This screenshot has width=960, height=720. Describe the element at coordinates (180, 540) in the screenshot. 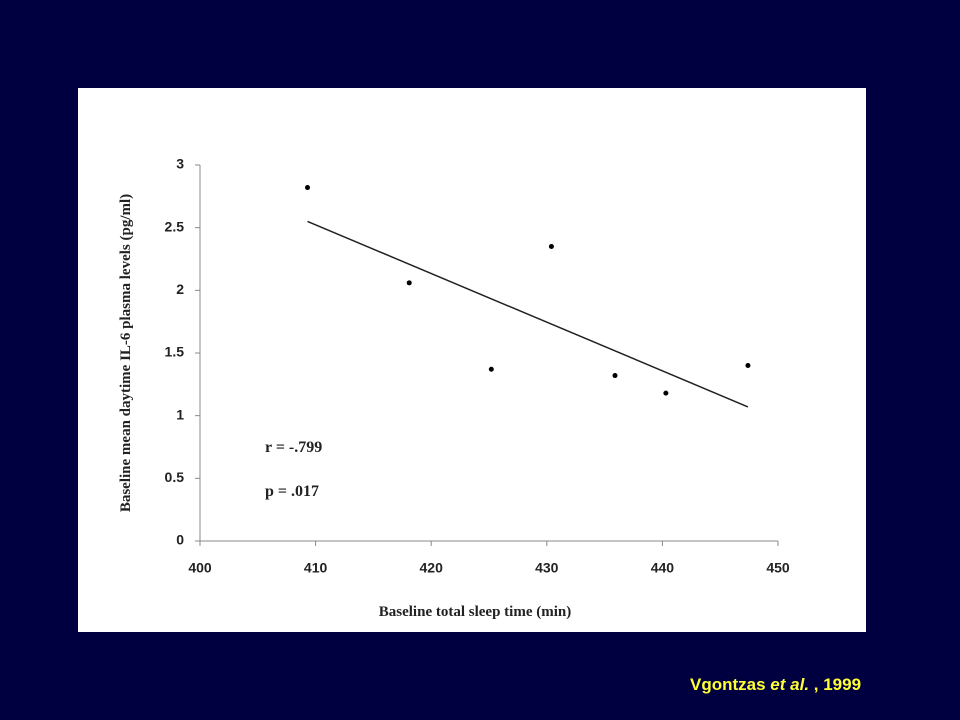

I see `y-tick-label: 0` at that location.